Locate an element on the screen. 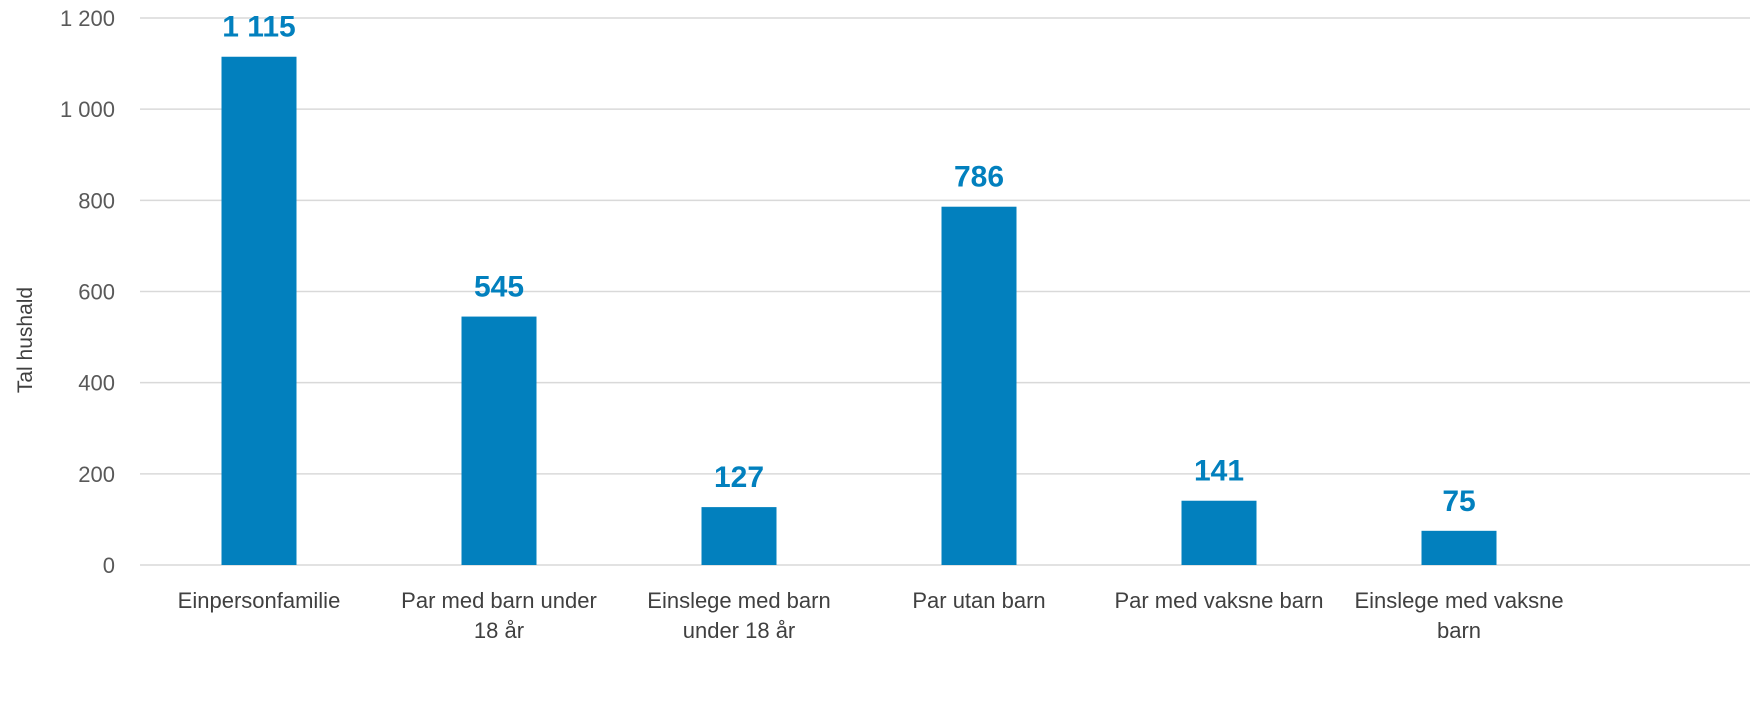  data-label: 75 is located at coordinates (1458, 501).